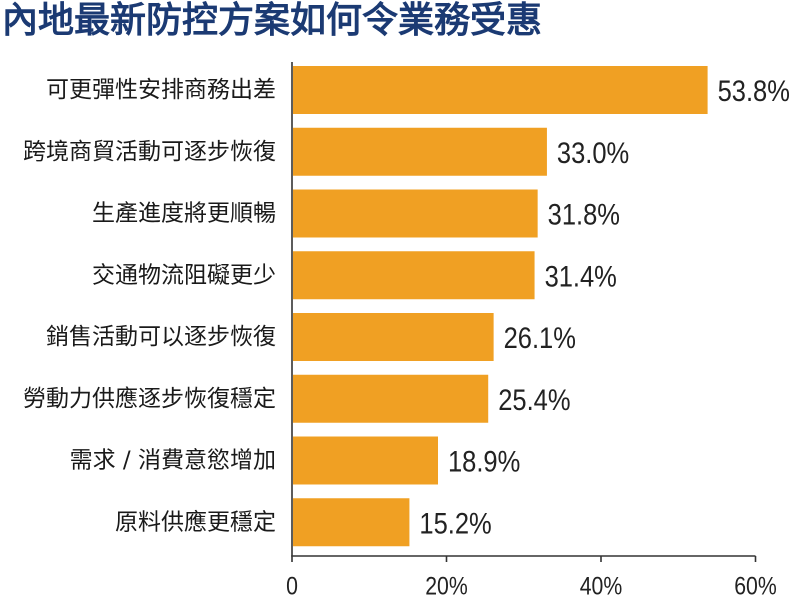 The image size is (800, 607). What do you see at coordinates (601, 586) in the screenshot?
I see `x-tick-label: 40%` at bounding box center [601, 586].